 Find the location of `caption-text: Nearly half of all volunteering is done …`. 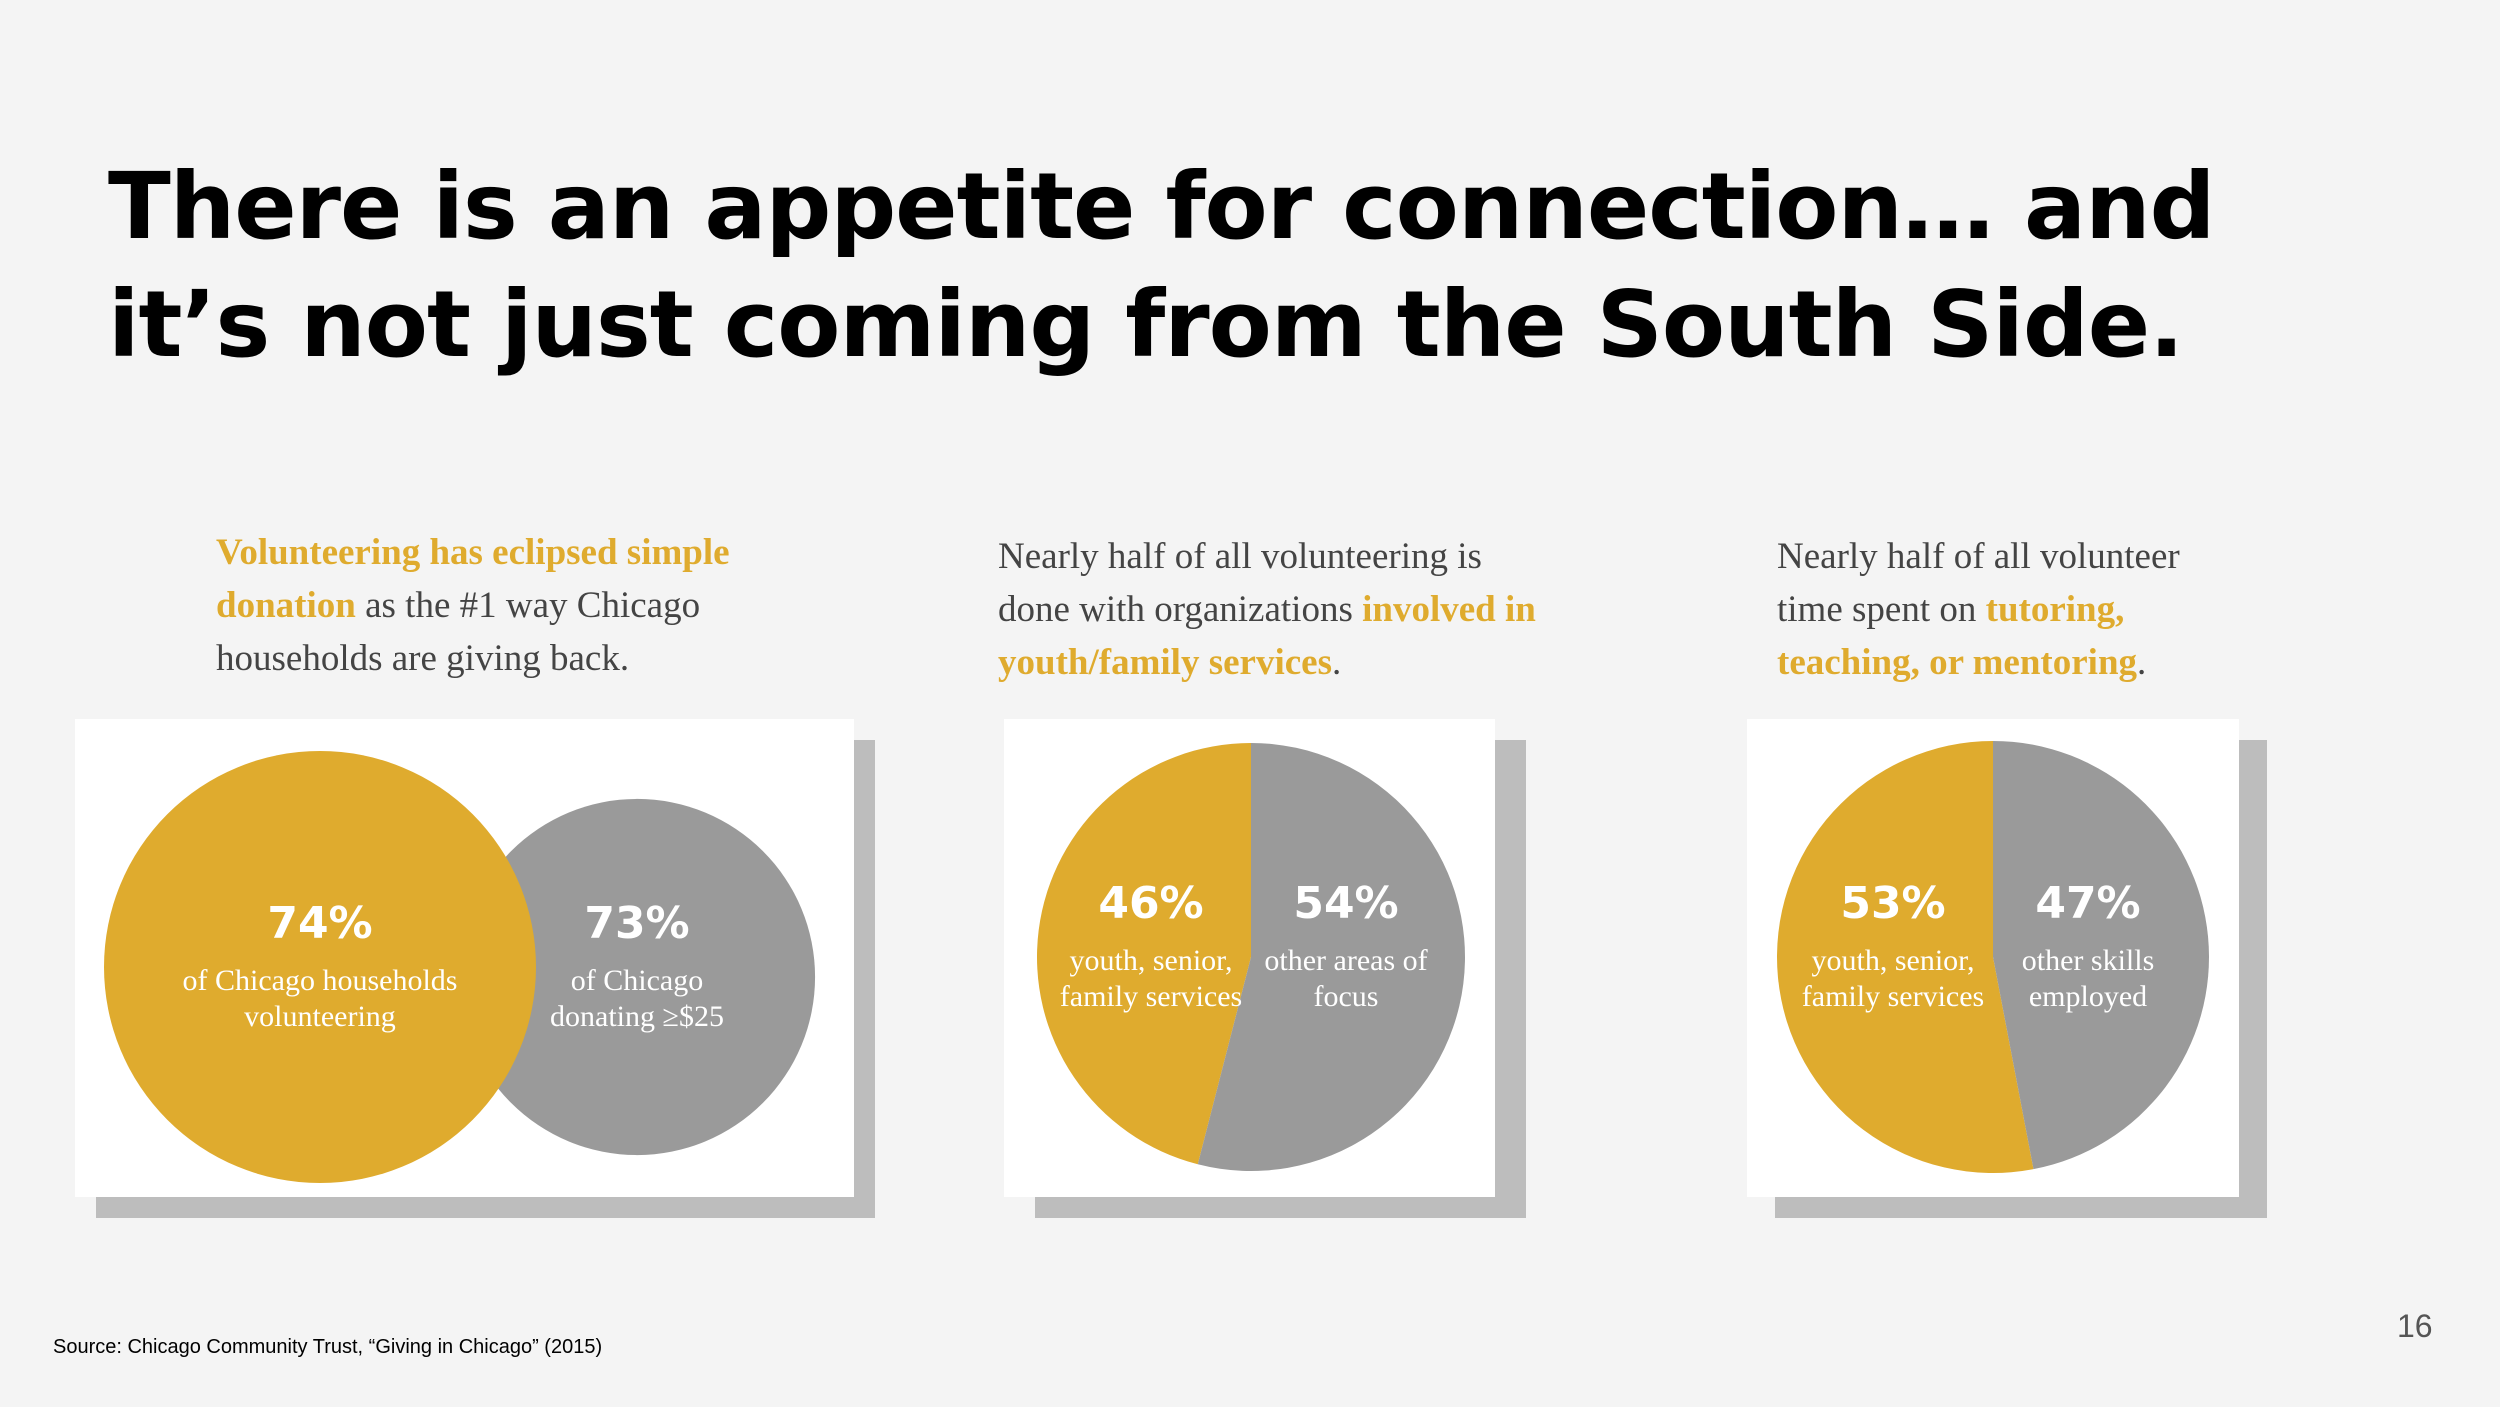

caption-text: Nearly half of all volunteering is done … is located at coordinates (1240, 583).